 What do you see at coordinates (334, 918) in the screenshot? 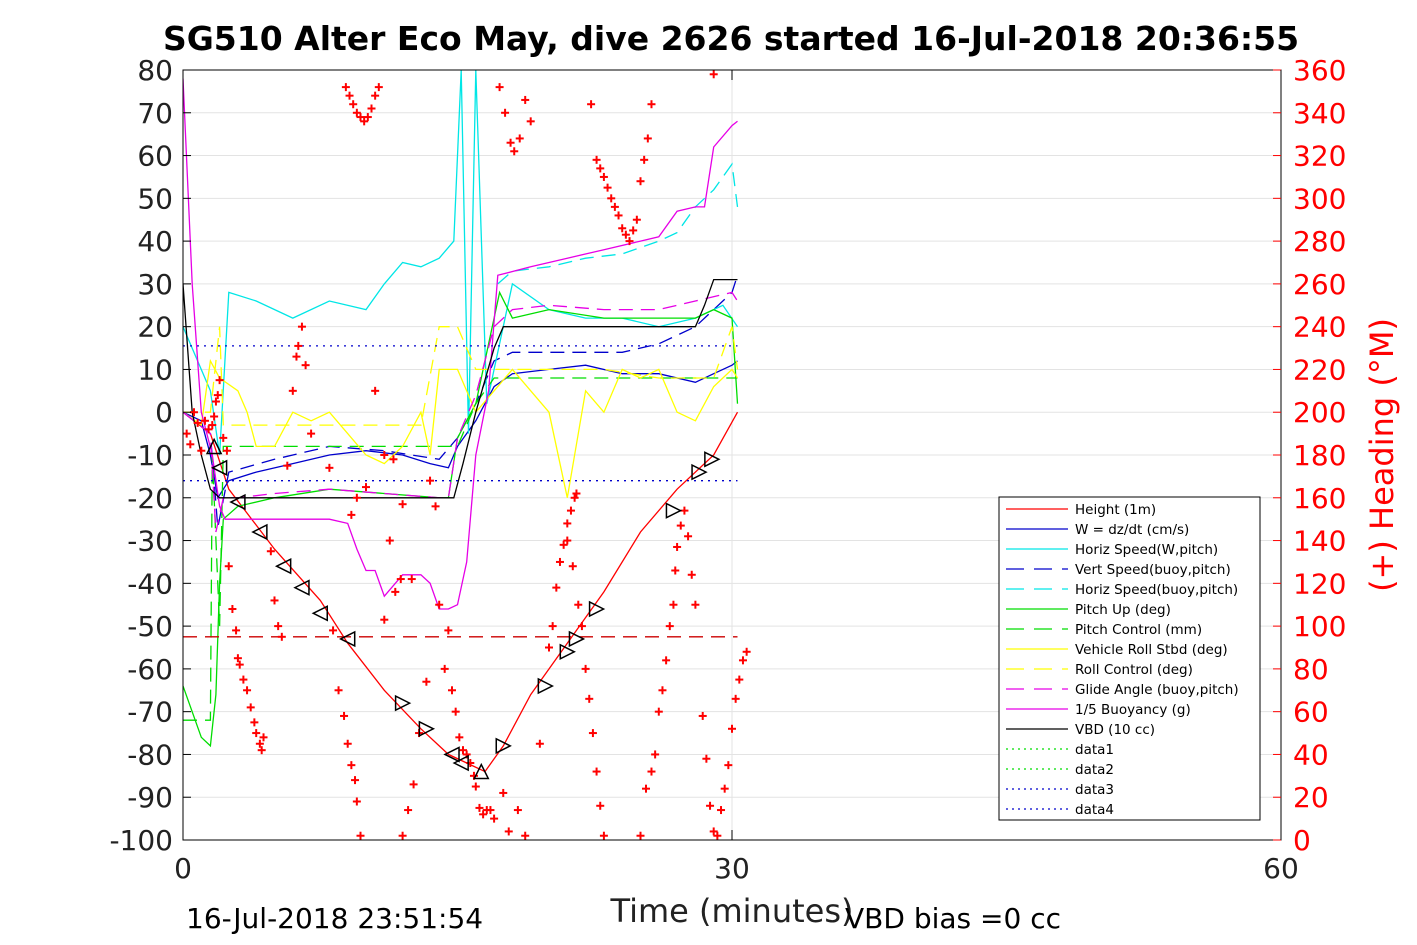
I see `footer-timestamp: 16-Jul-2018 23:51:54` at bounding box center [334, 918].